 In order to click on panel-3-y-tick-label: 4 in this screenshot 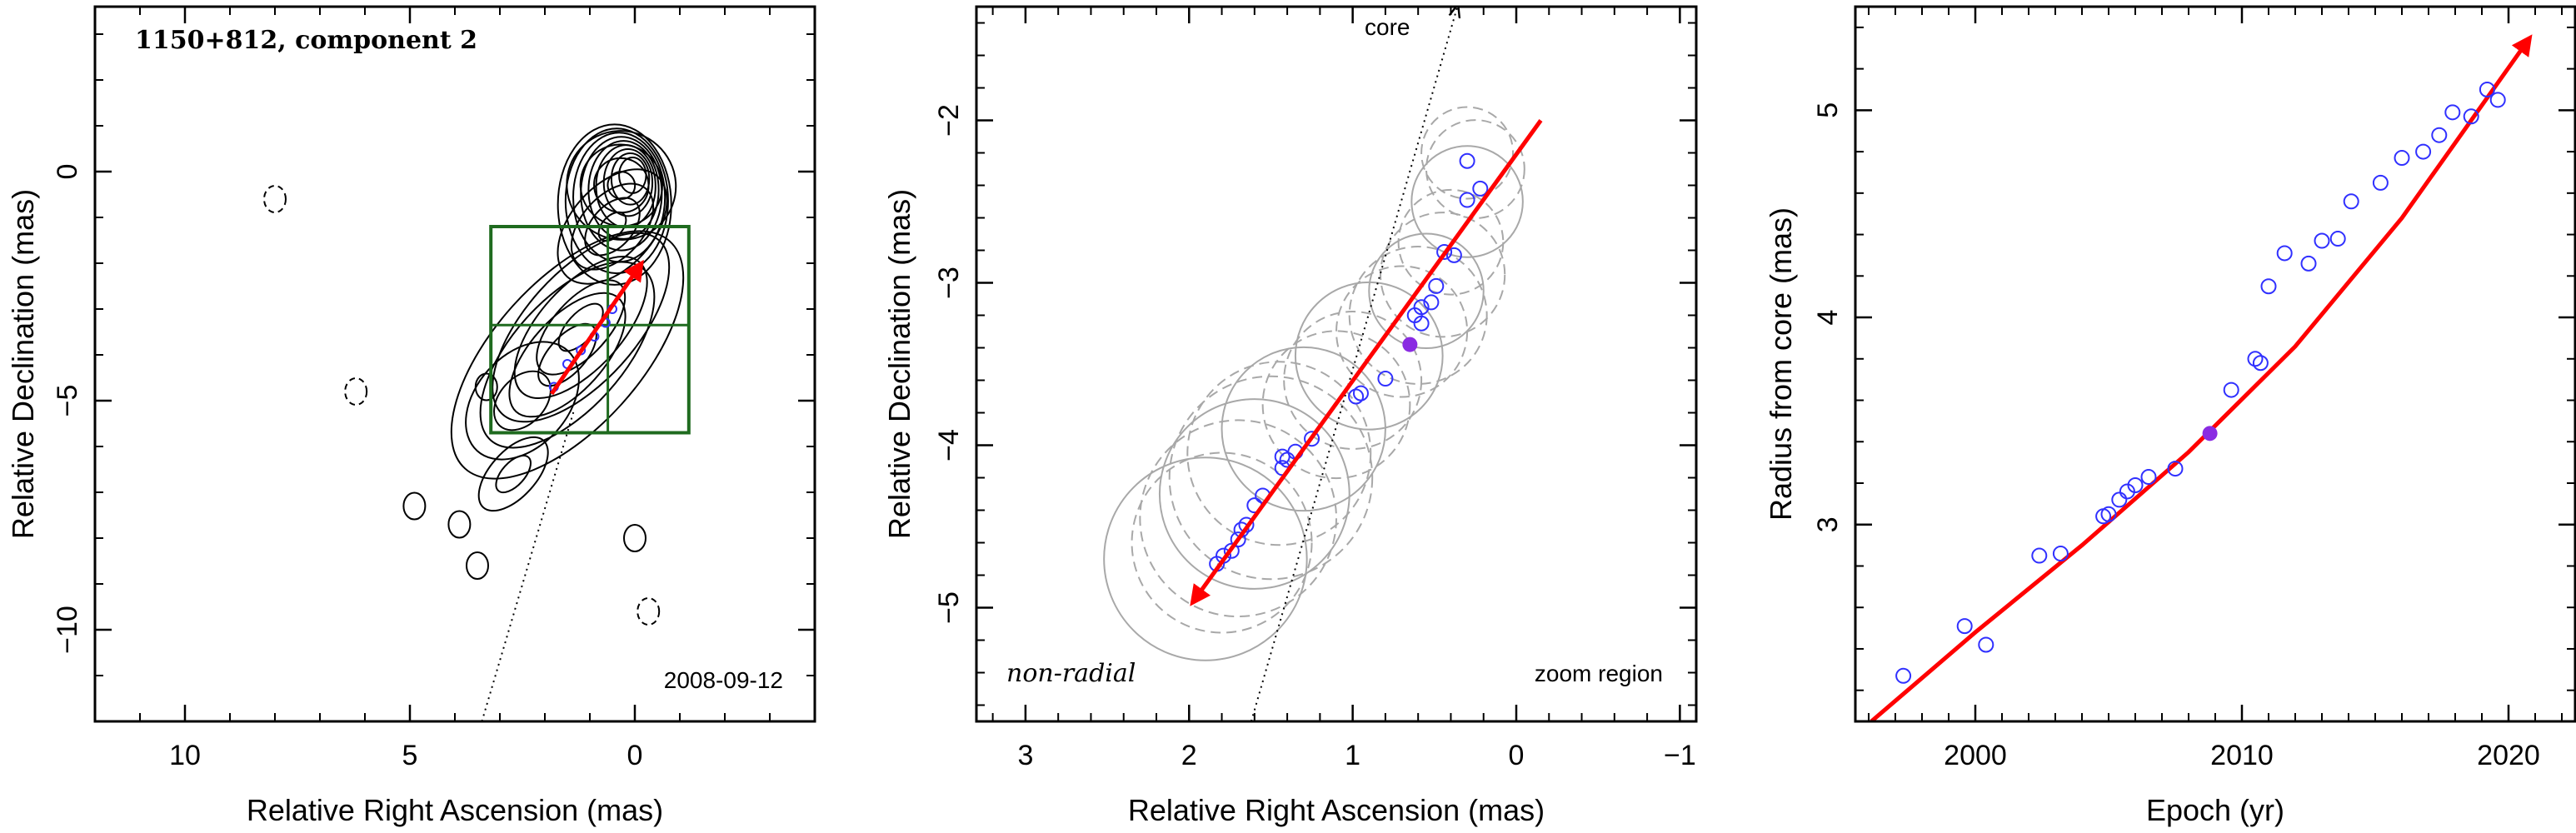, I will do `click(1828, 318)`.